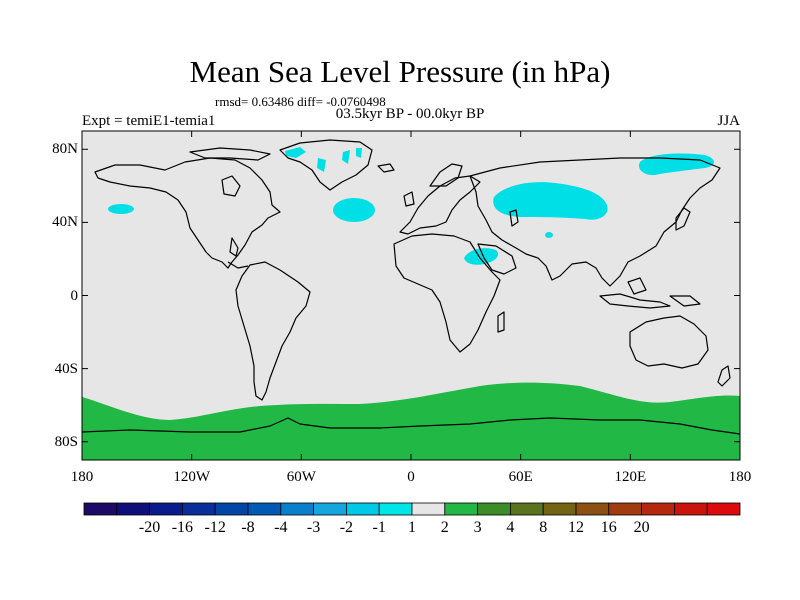  I want to click on coastline-scandinavia, so click(446, 175).